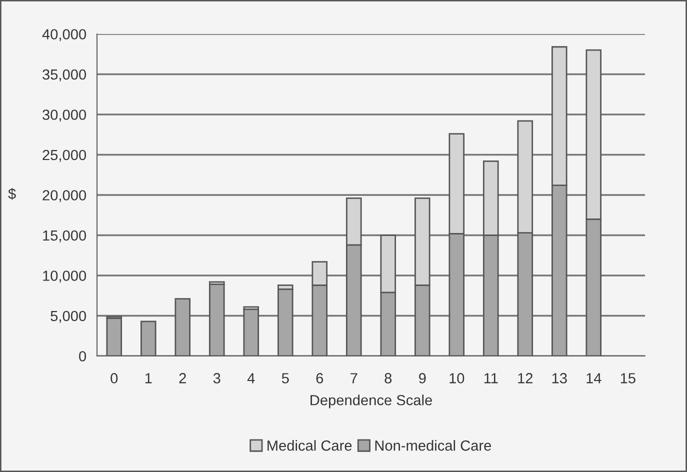  What do you see at coordinates (64, 236) in the screenshot?
I see `y-tick-label: 15,000` at bounding box center [64, 236].